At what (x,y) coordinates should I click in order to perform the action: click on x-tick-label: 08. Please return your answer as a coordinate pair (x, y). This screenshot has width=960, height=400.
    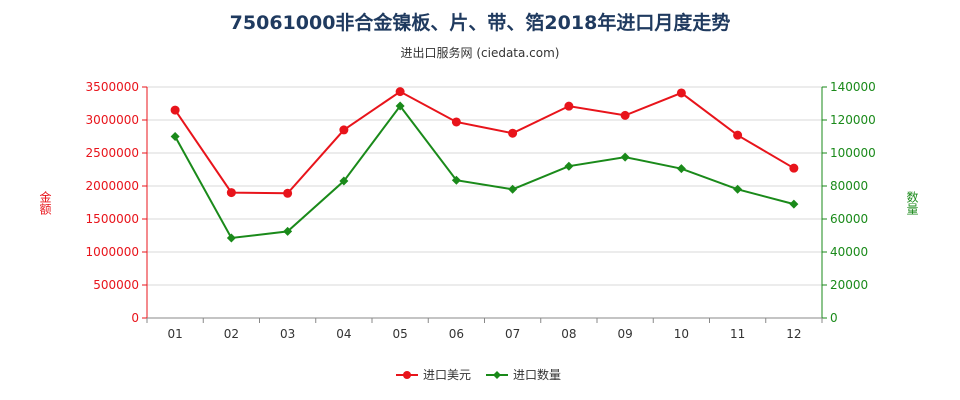
    Looking at the image, I should click on (568, 334).